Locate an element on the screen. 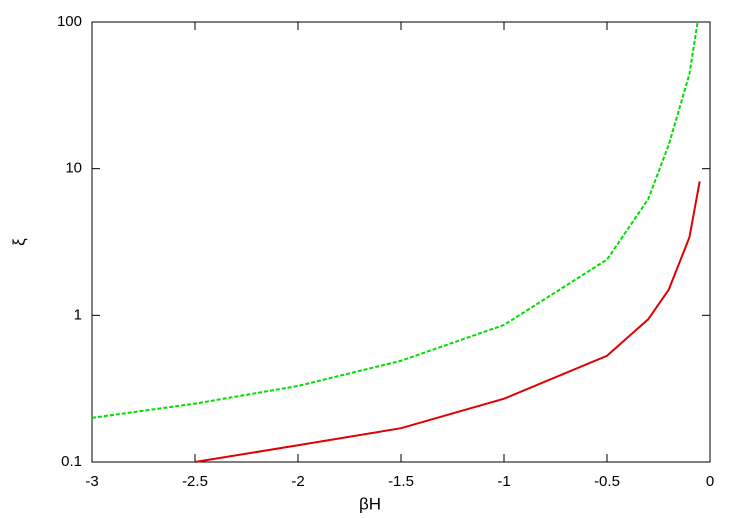 This screenshot has height=518, width=740. x-tick-label: 0 is located at coordinates (710, 481).